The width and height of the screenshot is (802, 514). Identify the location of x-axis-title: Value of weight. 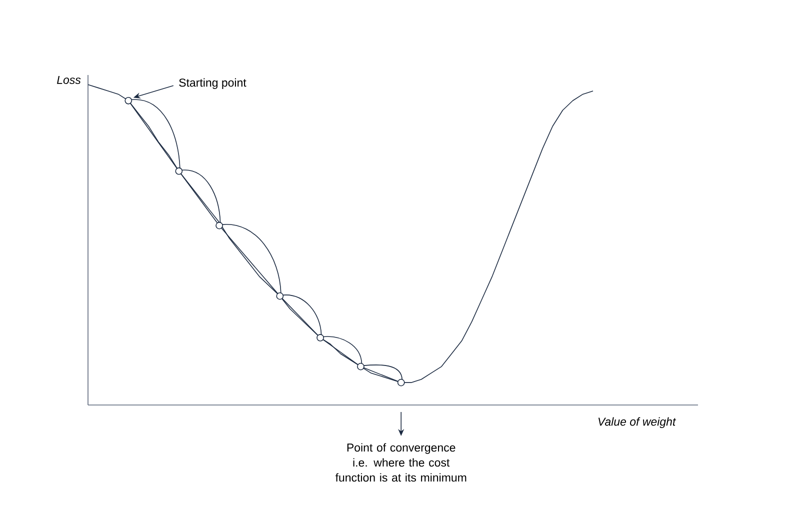
(637, 422).